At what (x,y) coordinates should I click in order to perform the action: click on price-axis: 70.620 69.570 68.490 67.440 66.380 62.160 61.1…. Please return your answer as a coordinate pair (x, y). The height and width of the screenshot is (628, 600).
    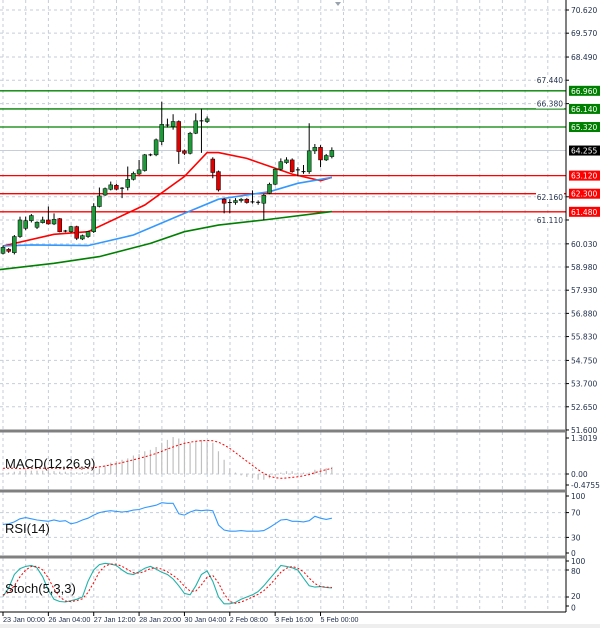
    Looking at the image, I should click on (568, 309).